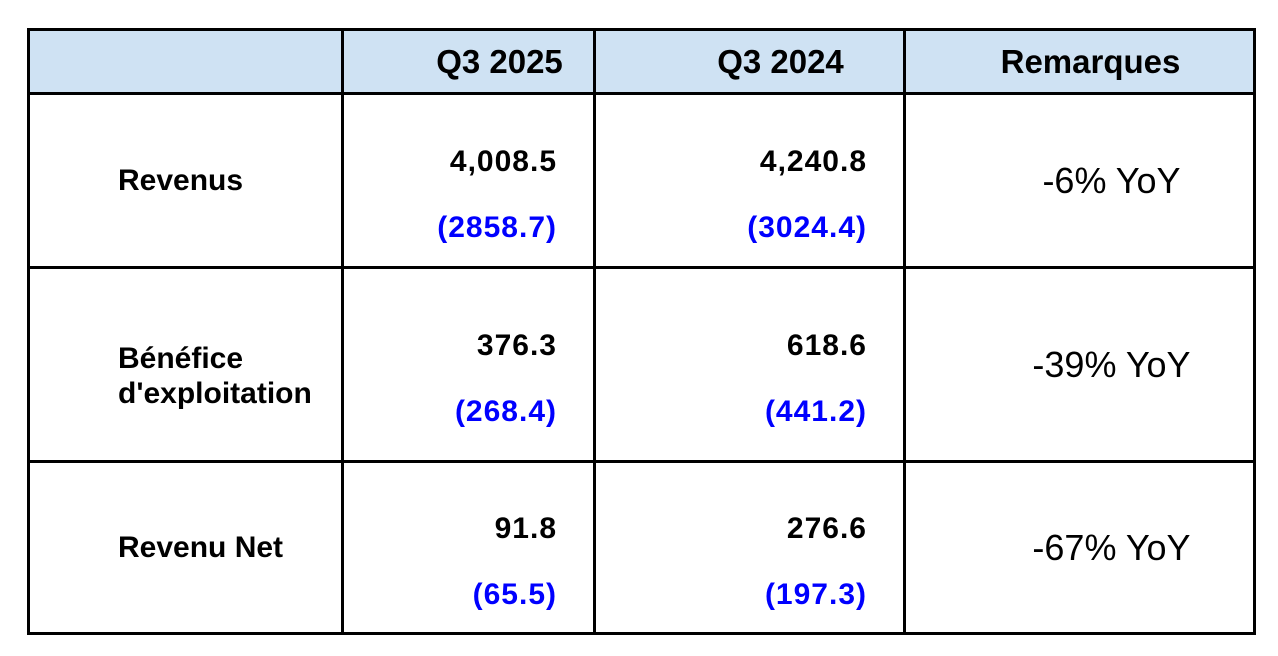 This screenshot has width=1278, height=656. I want to click on value-cell-q3-2025: 4,008.5 (2858.7), so click(468, 180).